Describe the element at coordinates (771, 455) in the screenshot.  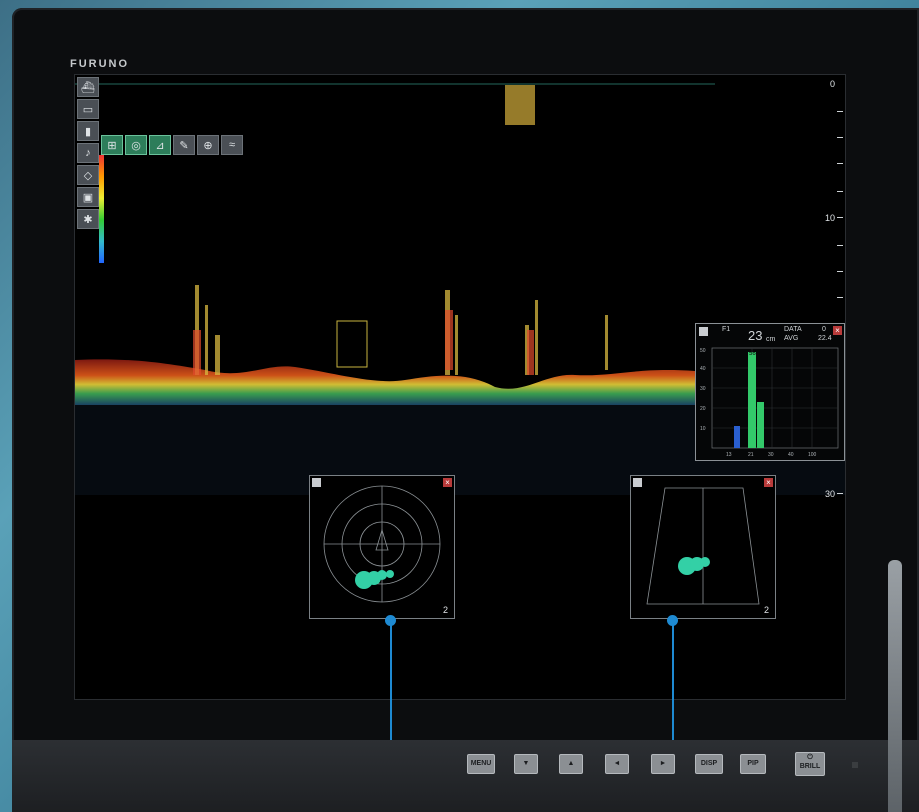
I see `x-tick: 30` at that location.